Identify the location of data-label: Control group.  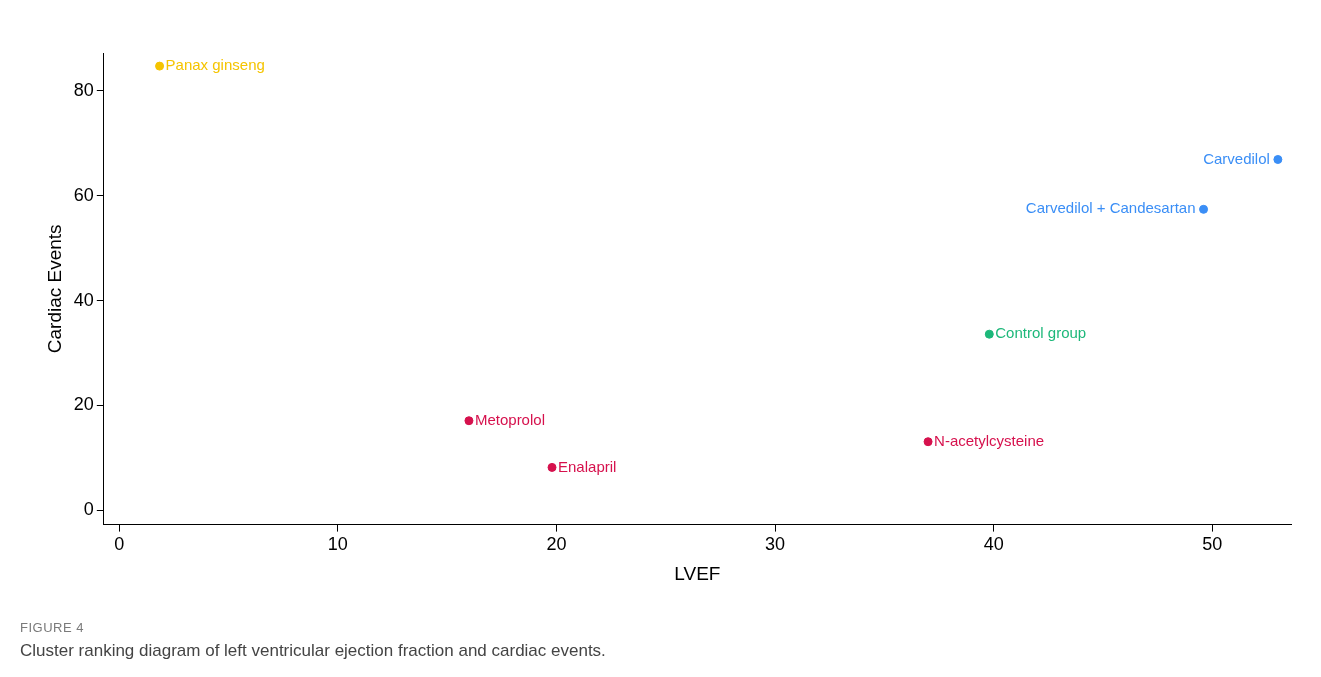
(1041, 333).